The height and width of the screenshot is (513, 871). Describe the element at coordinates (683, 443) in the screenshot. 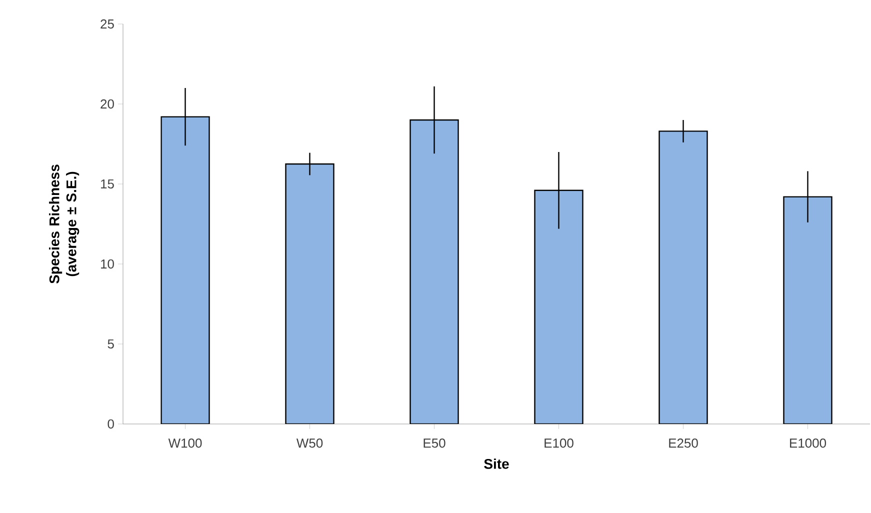

I see `x-tick-label: E250` at that location.